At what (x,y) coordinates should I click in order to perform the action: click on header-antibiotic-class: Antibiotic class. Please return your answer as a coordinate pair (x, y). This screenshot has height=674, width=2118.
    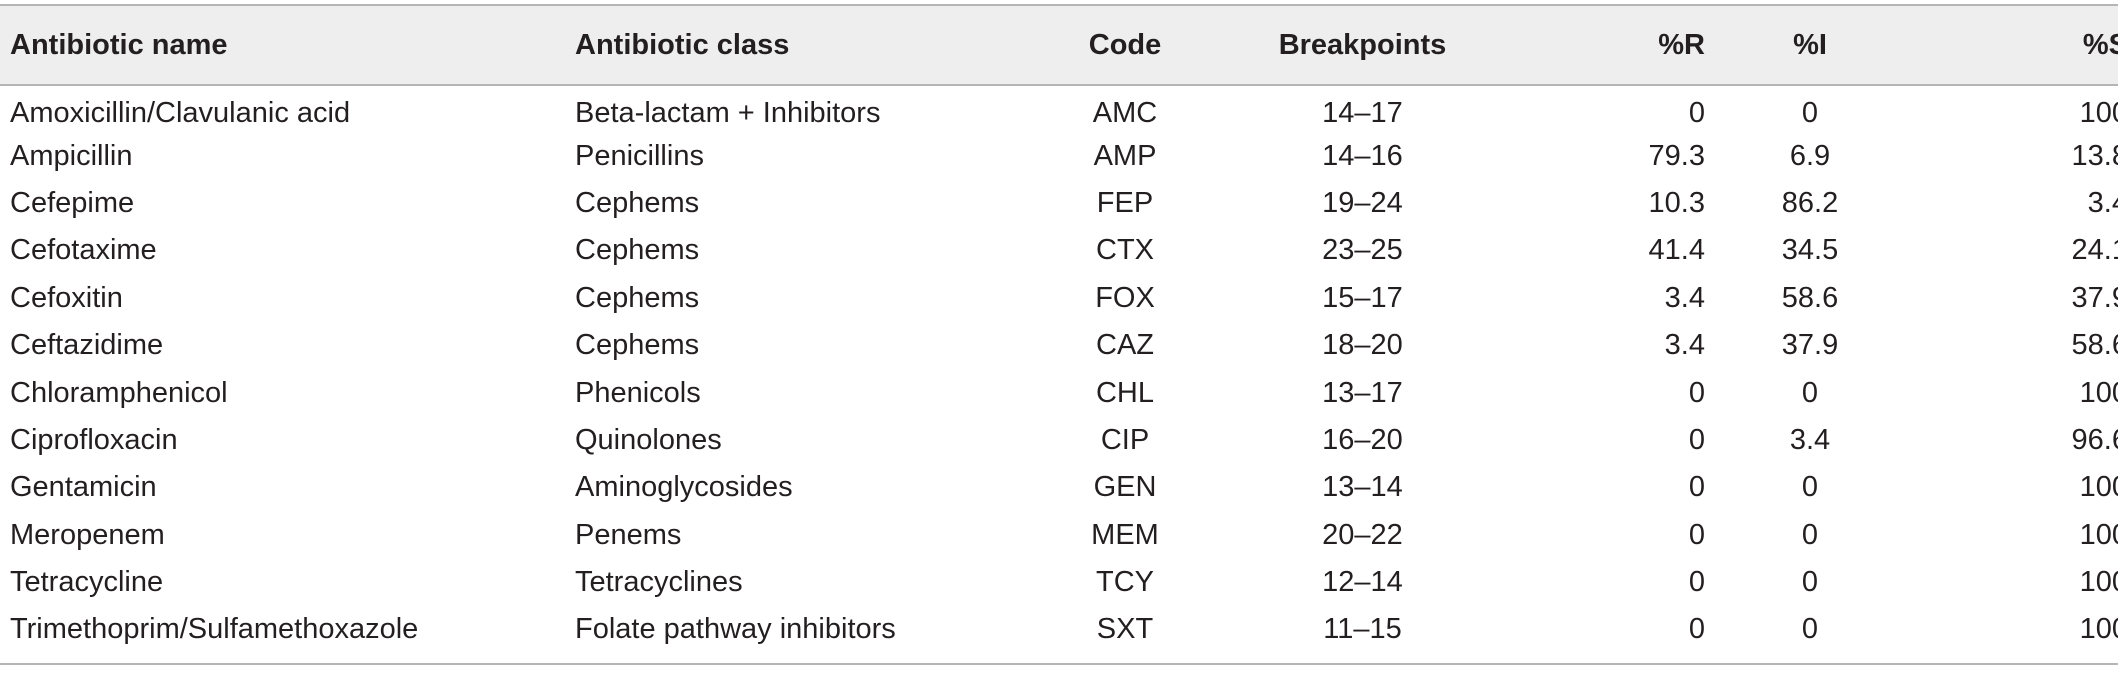
    Looking at the image, I should click on (795, 45).